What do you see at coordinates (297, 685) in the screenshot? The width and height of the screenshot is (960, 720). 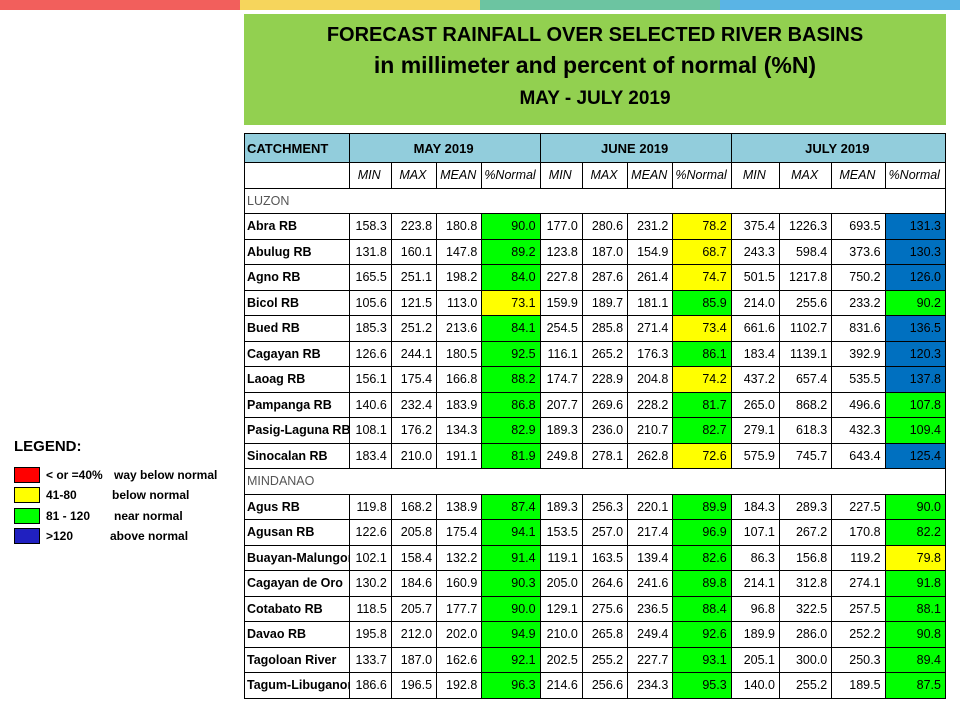 I see `basin-name: Tagum-Libuganon` at bounding box center [297, 685].